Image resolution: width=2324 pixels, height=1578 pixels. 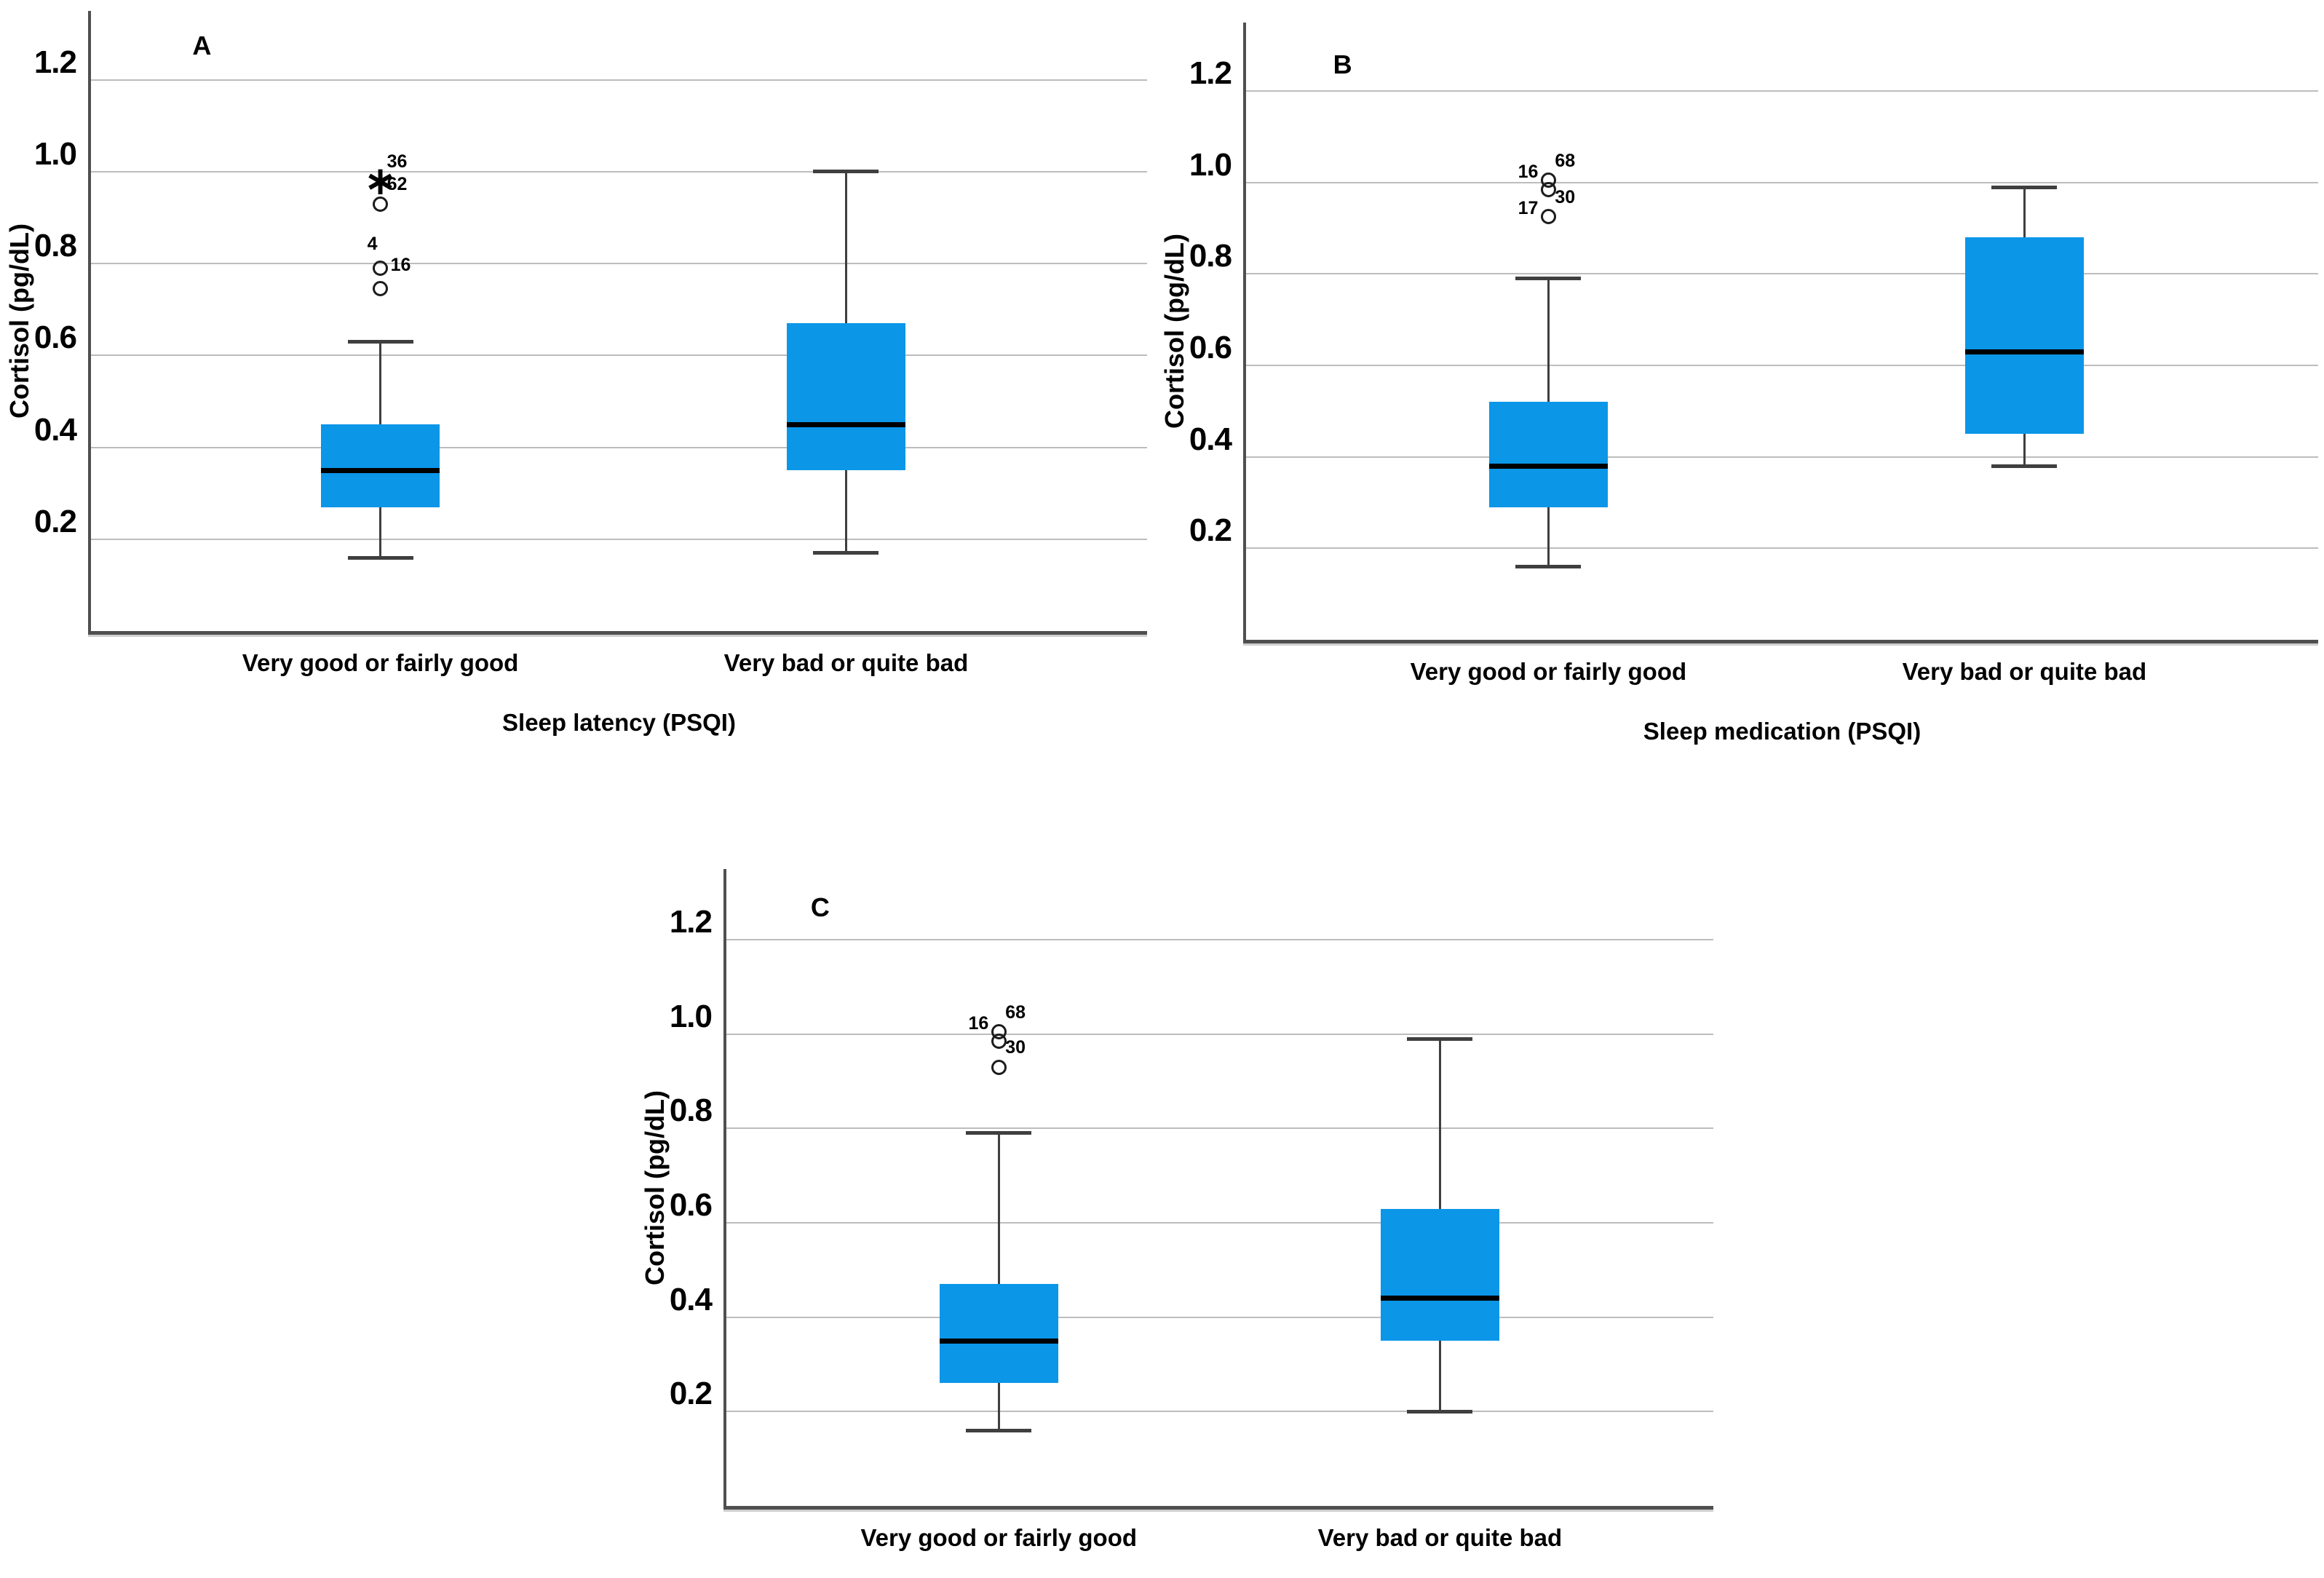 What do you see at coordinates (1342, 64) in the screenshot?
I see `panel-letter: B` at bounding box center [1342, 64].